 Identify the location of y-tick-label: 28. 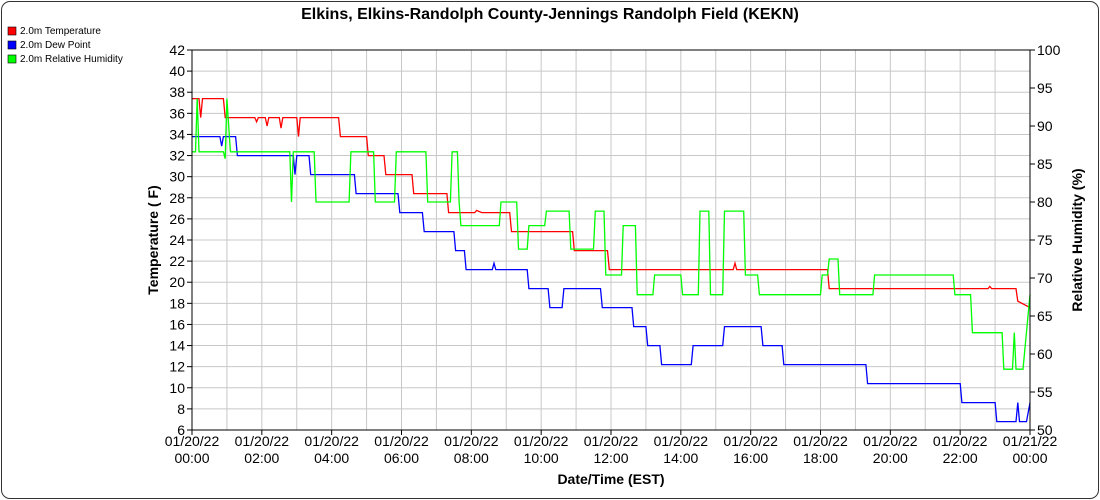
(177, 198).